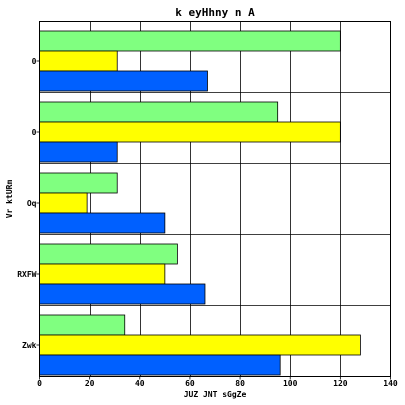 This screenshot has width=405, height=405. What do you see at coordinates (340, 383) in the screenshot?
I see `x-tick-label: 120` at bounding box center [340, 383].